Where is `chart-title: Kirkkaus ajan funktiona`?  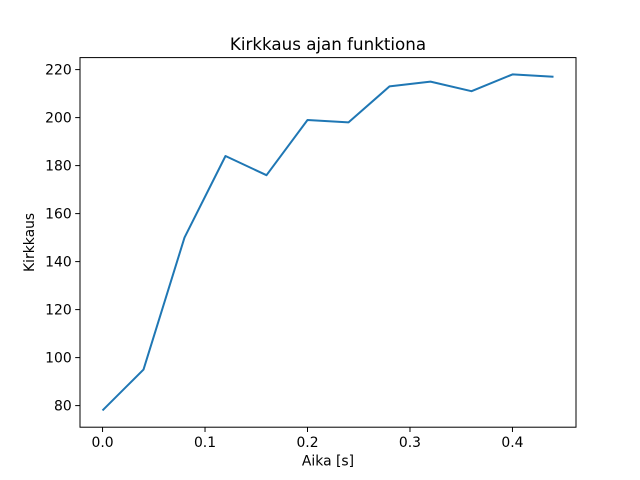
chart-title: Kirkkaus ajan funktiona is located at coordinates (328, 44).